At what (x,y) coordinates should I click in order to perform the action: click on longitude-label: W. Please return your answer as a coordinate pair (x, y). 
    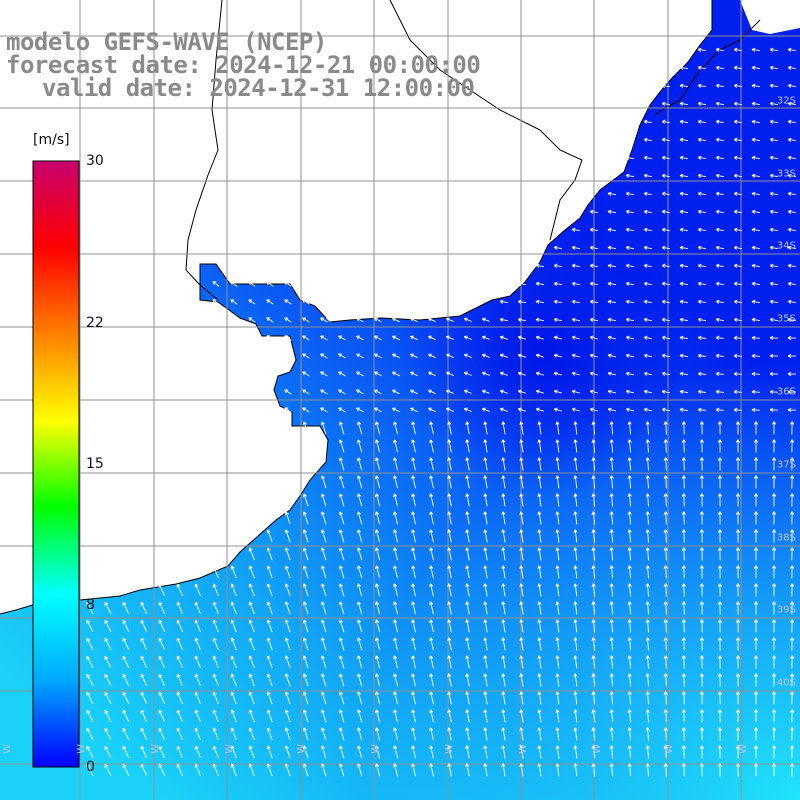
    Looking at the image, I should click on (7, 749).